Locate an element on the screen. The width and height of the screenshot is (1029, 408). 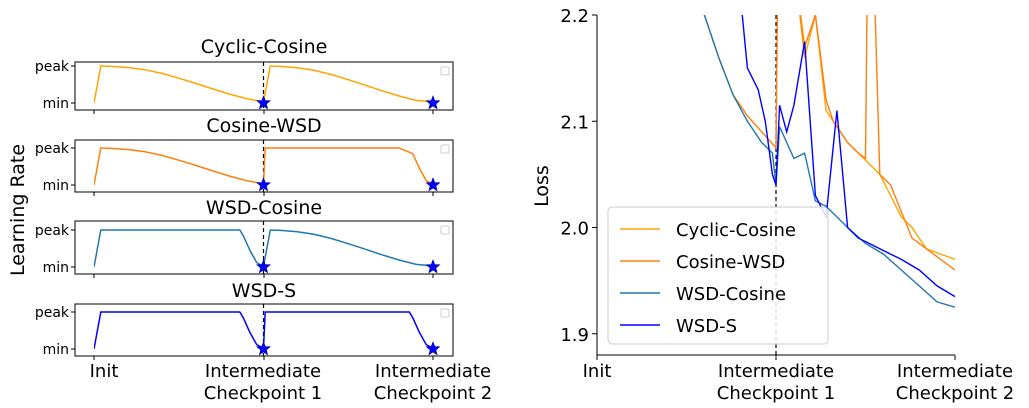
loss-axis-label: Loss is located at coordinates (542, 186).